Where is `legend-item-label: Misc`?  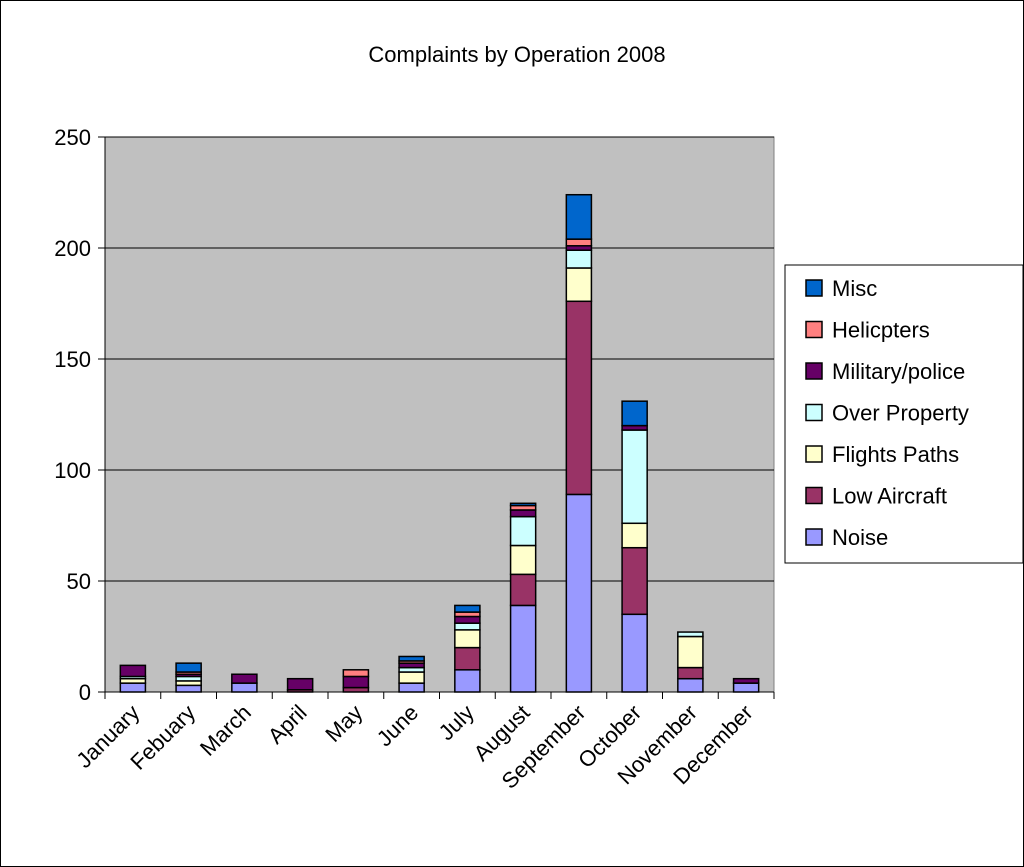
legend-item-label: Misc is located at coordinates (854, 288).